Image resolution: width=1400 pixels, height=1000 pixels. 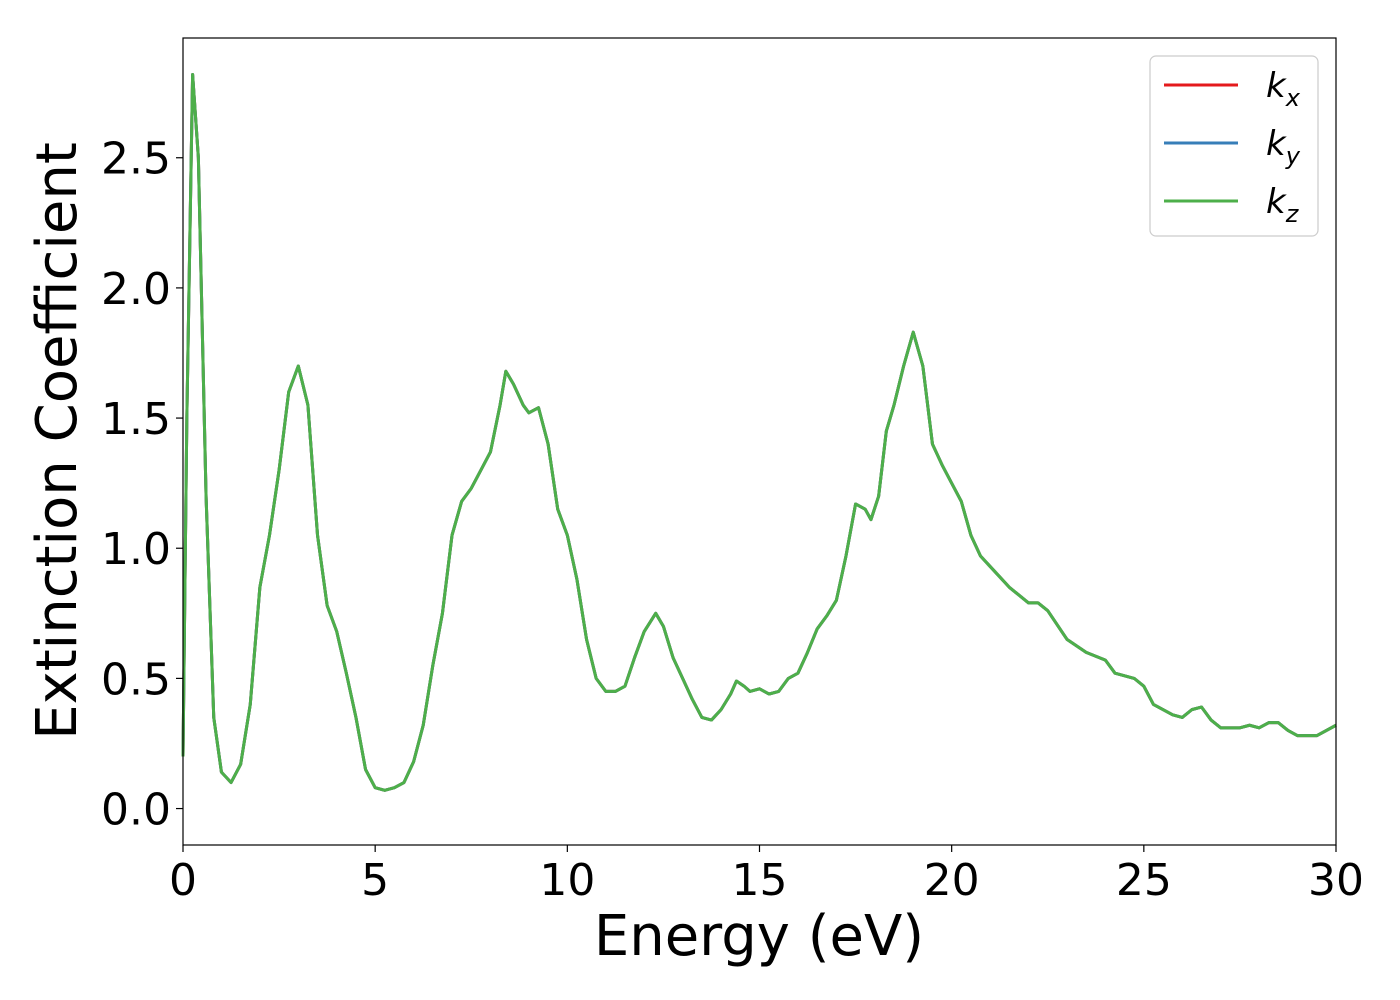 What do you see at coordinates (375, 880) in the screenshot?
I see `x-tick-label: 5` at bounding box center [375, 880].